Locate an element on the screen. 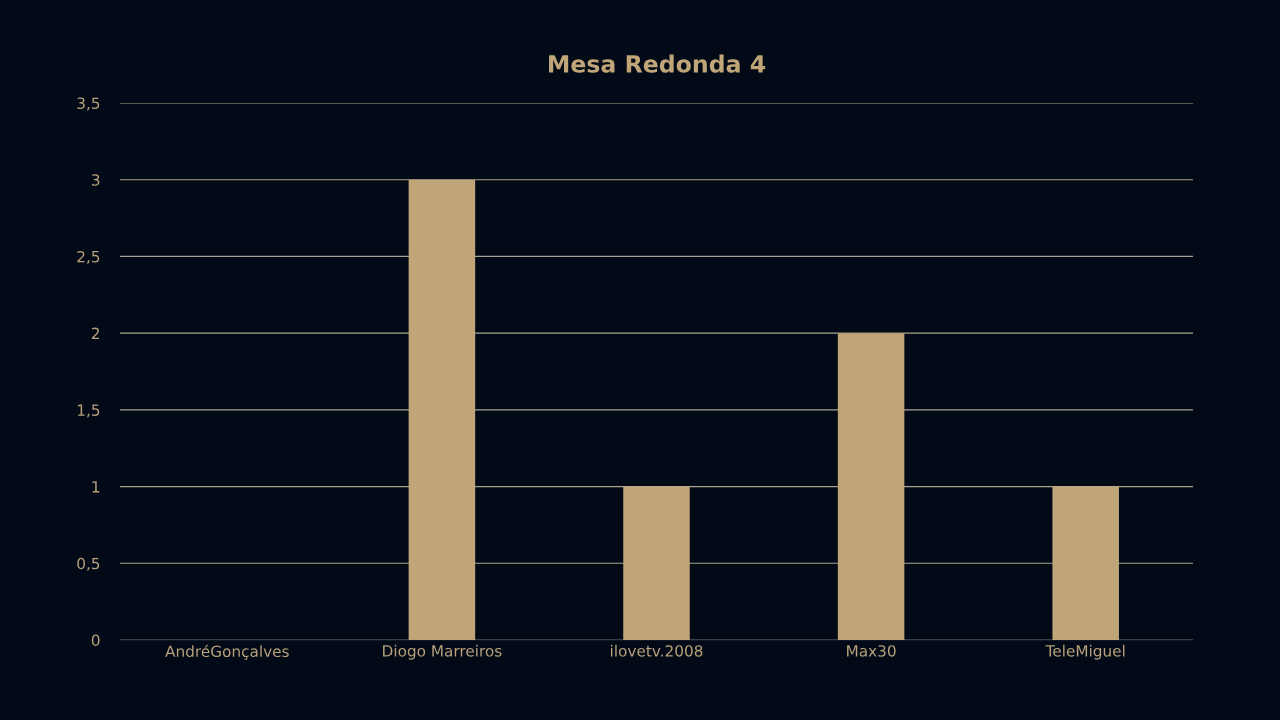  y-tick-label: 1,5 is located at coordinates (88, 411).